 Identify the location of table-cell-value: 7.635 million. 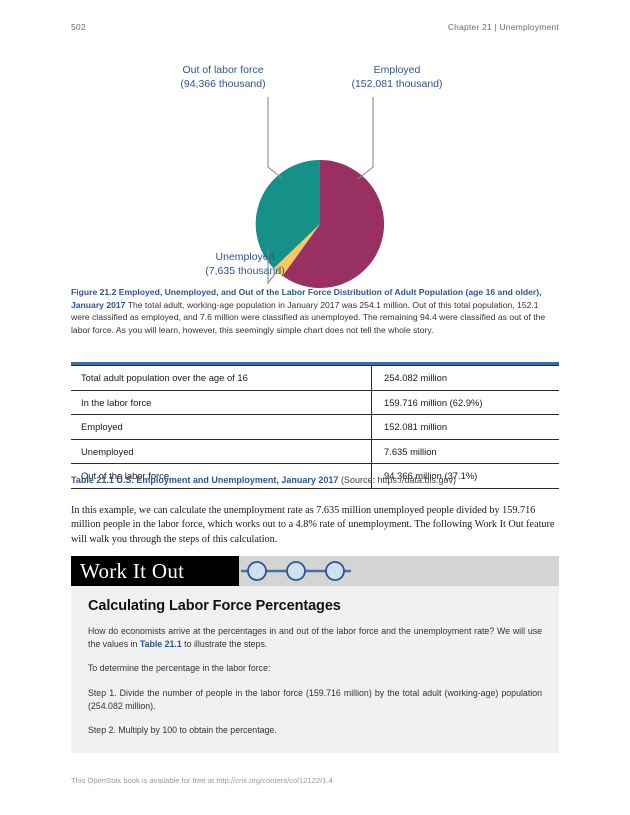
(410, 451).